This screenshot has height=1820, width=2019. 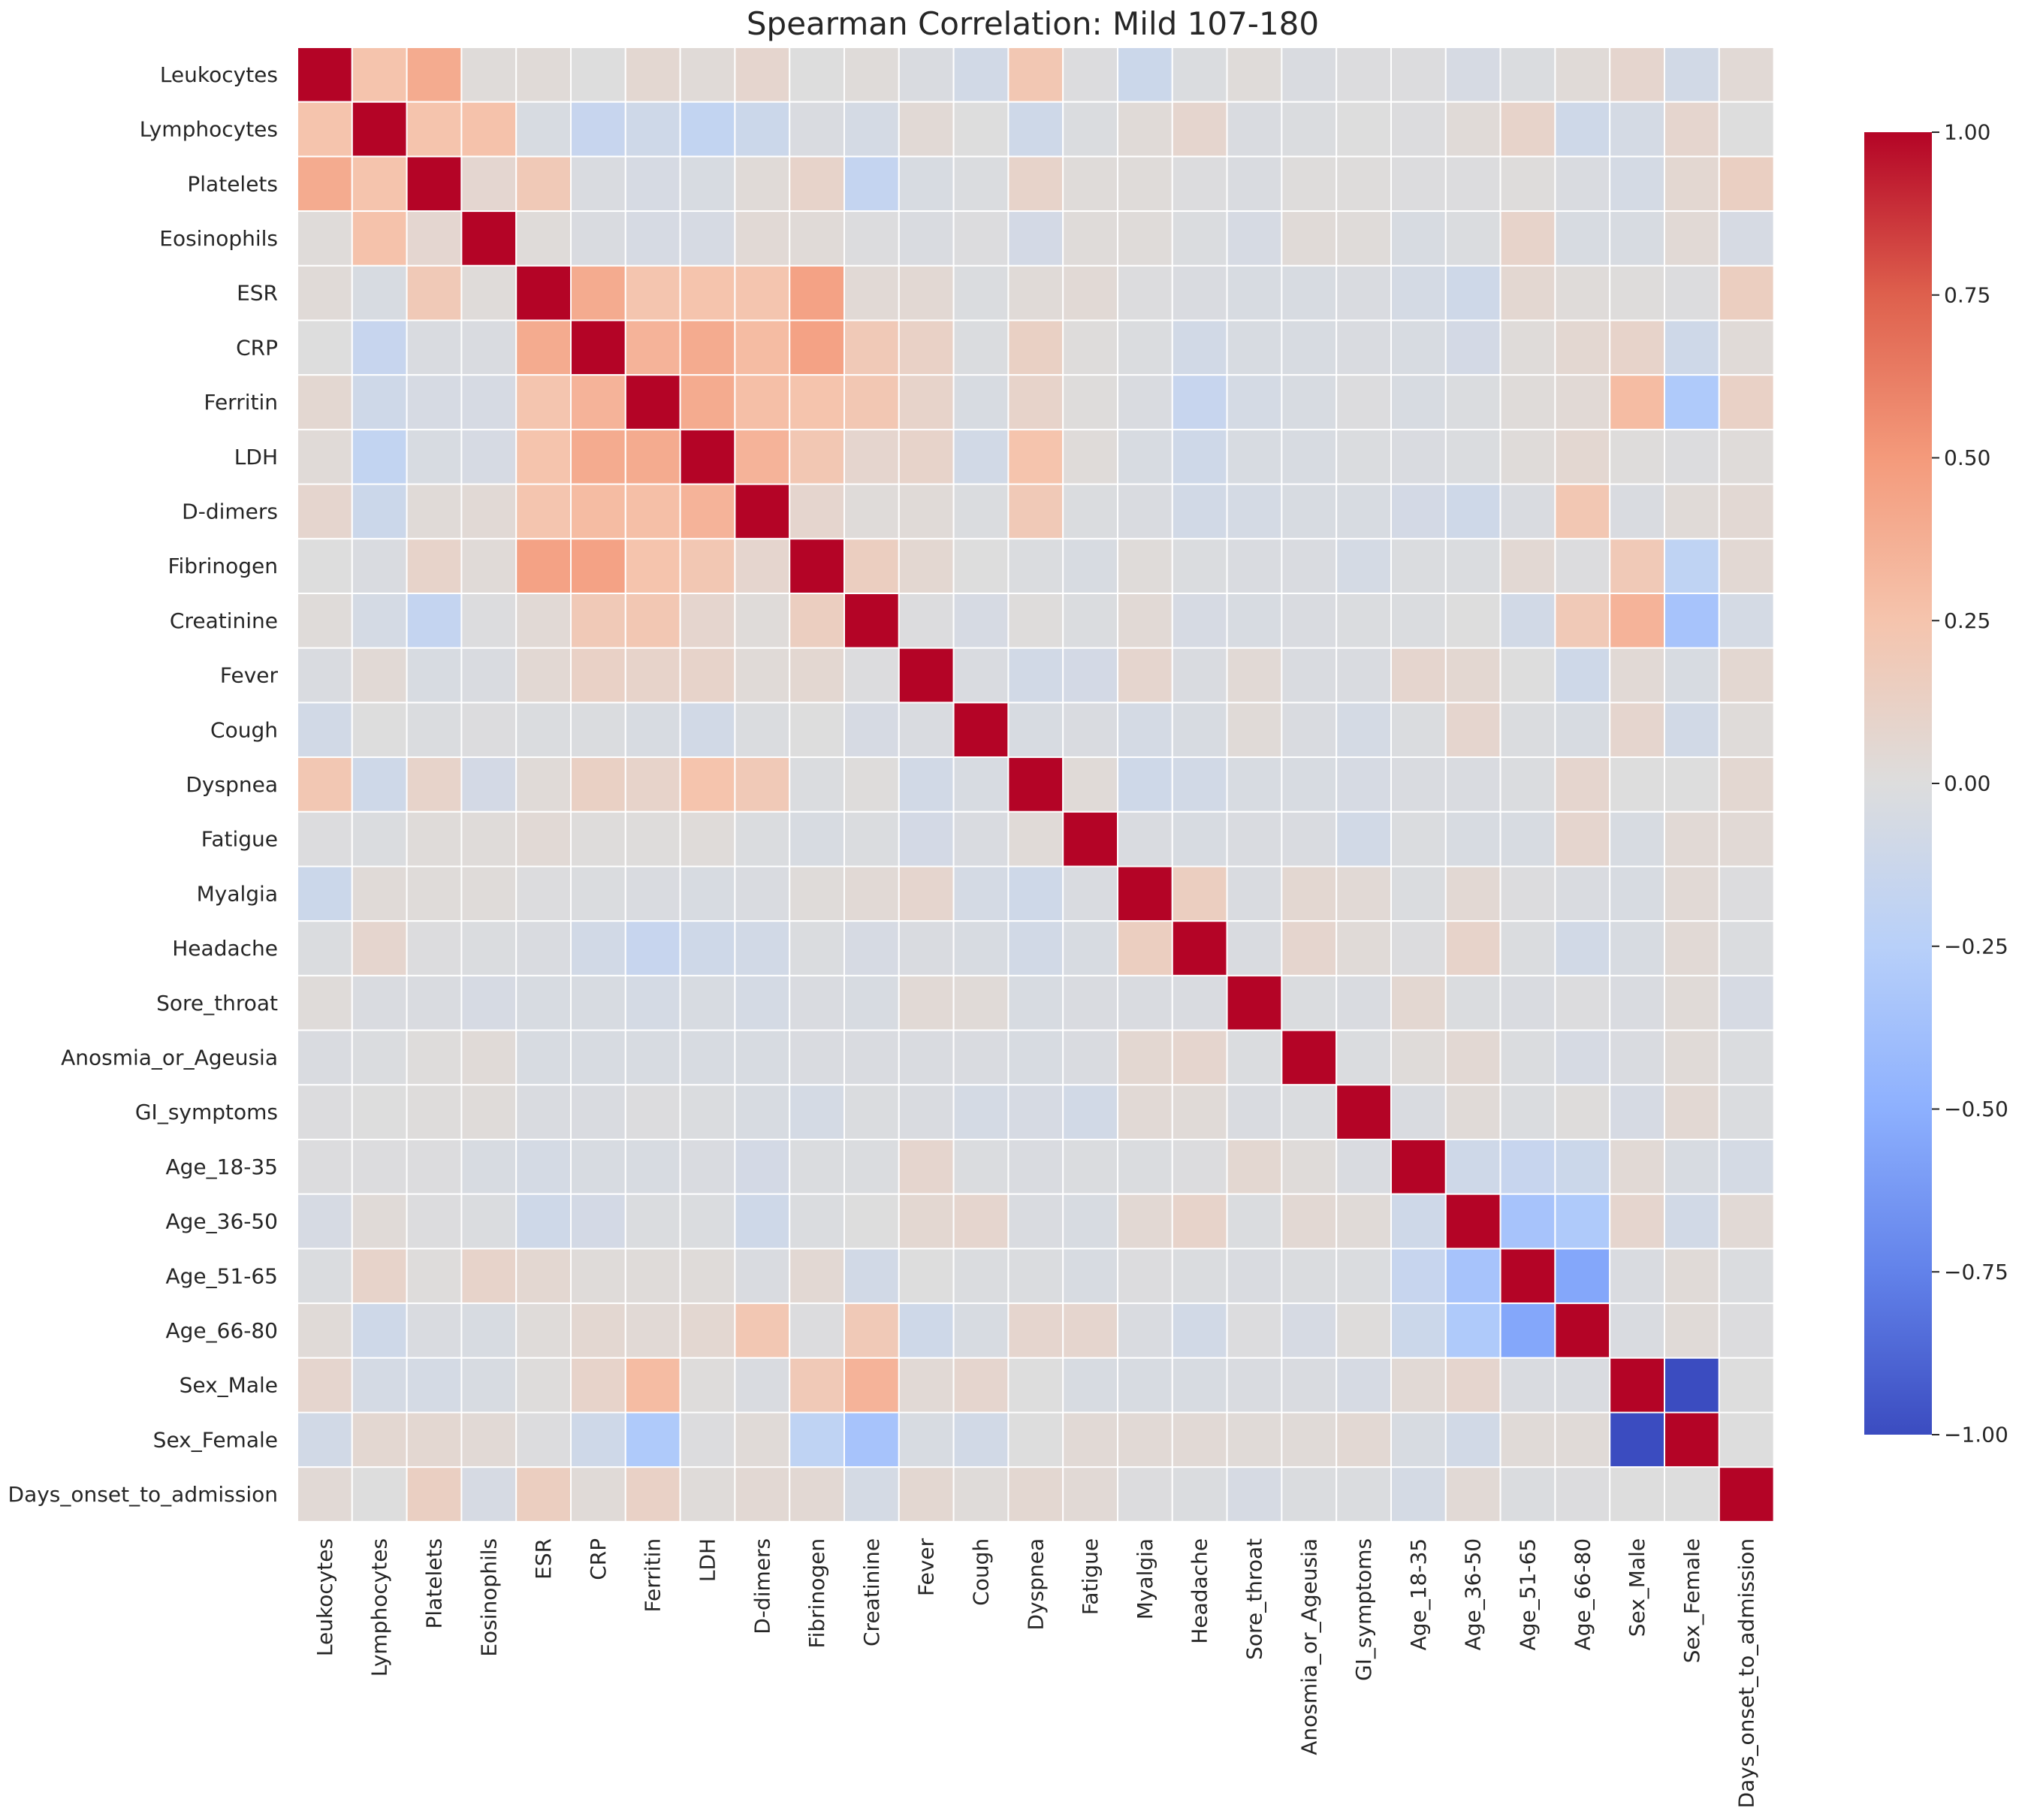 I want to click on heatmap-cell-ldh-fatigue, so click(x=1090, y=456).